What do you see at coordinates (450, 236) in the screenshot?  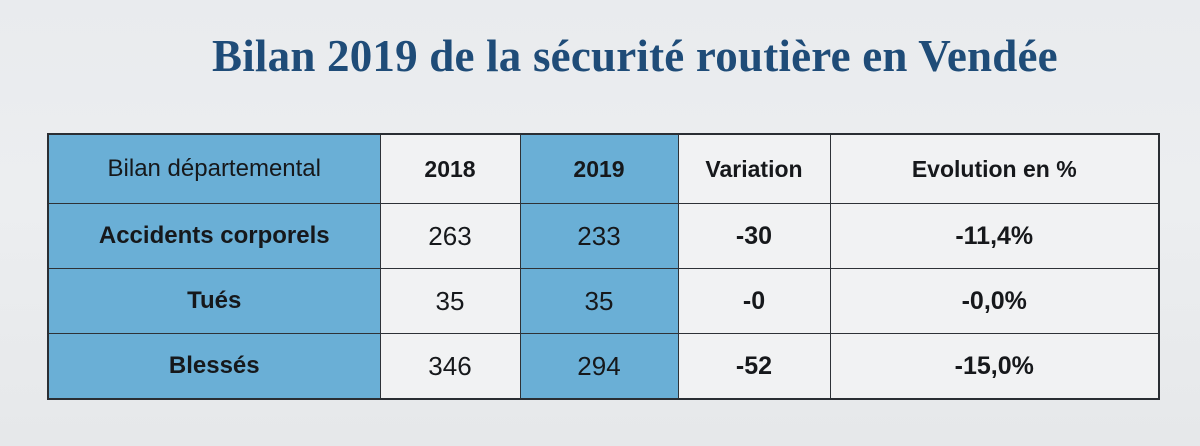 I see `cell-2018: 263` at bounding box center [450, 236].